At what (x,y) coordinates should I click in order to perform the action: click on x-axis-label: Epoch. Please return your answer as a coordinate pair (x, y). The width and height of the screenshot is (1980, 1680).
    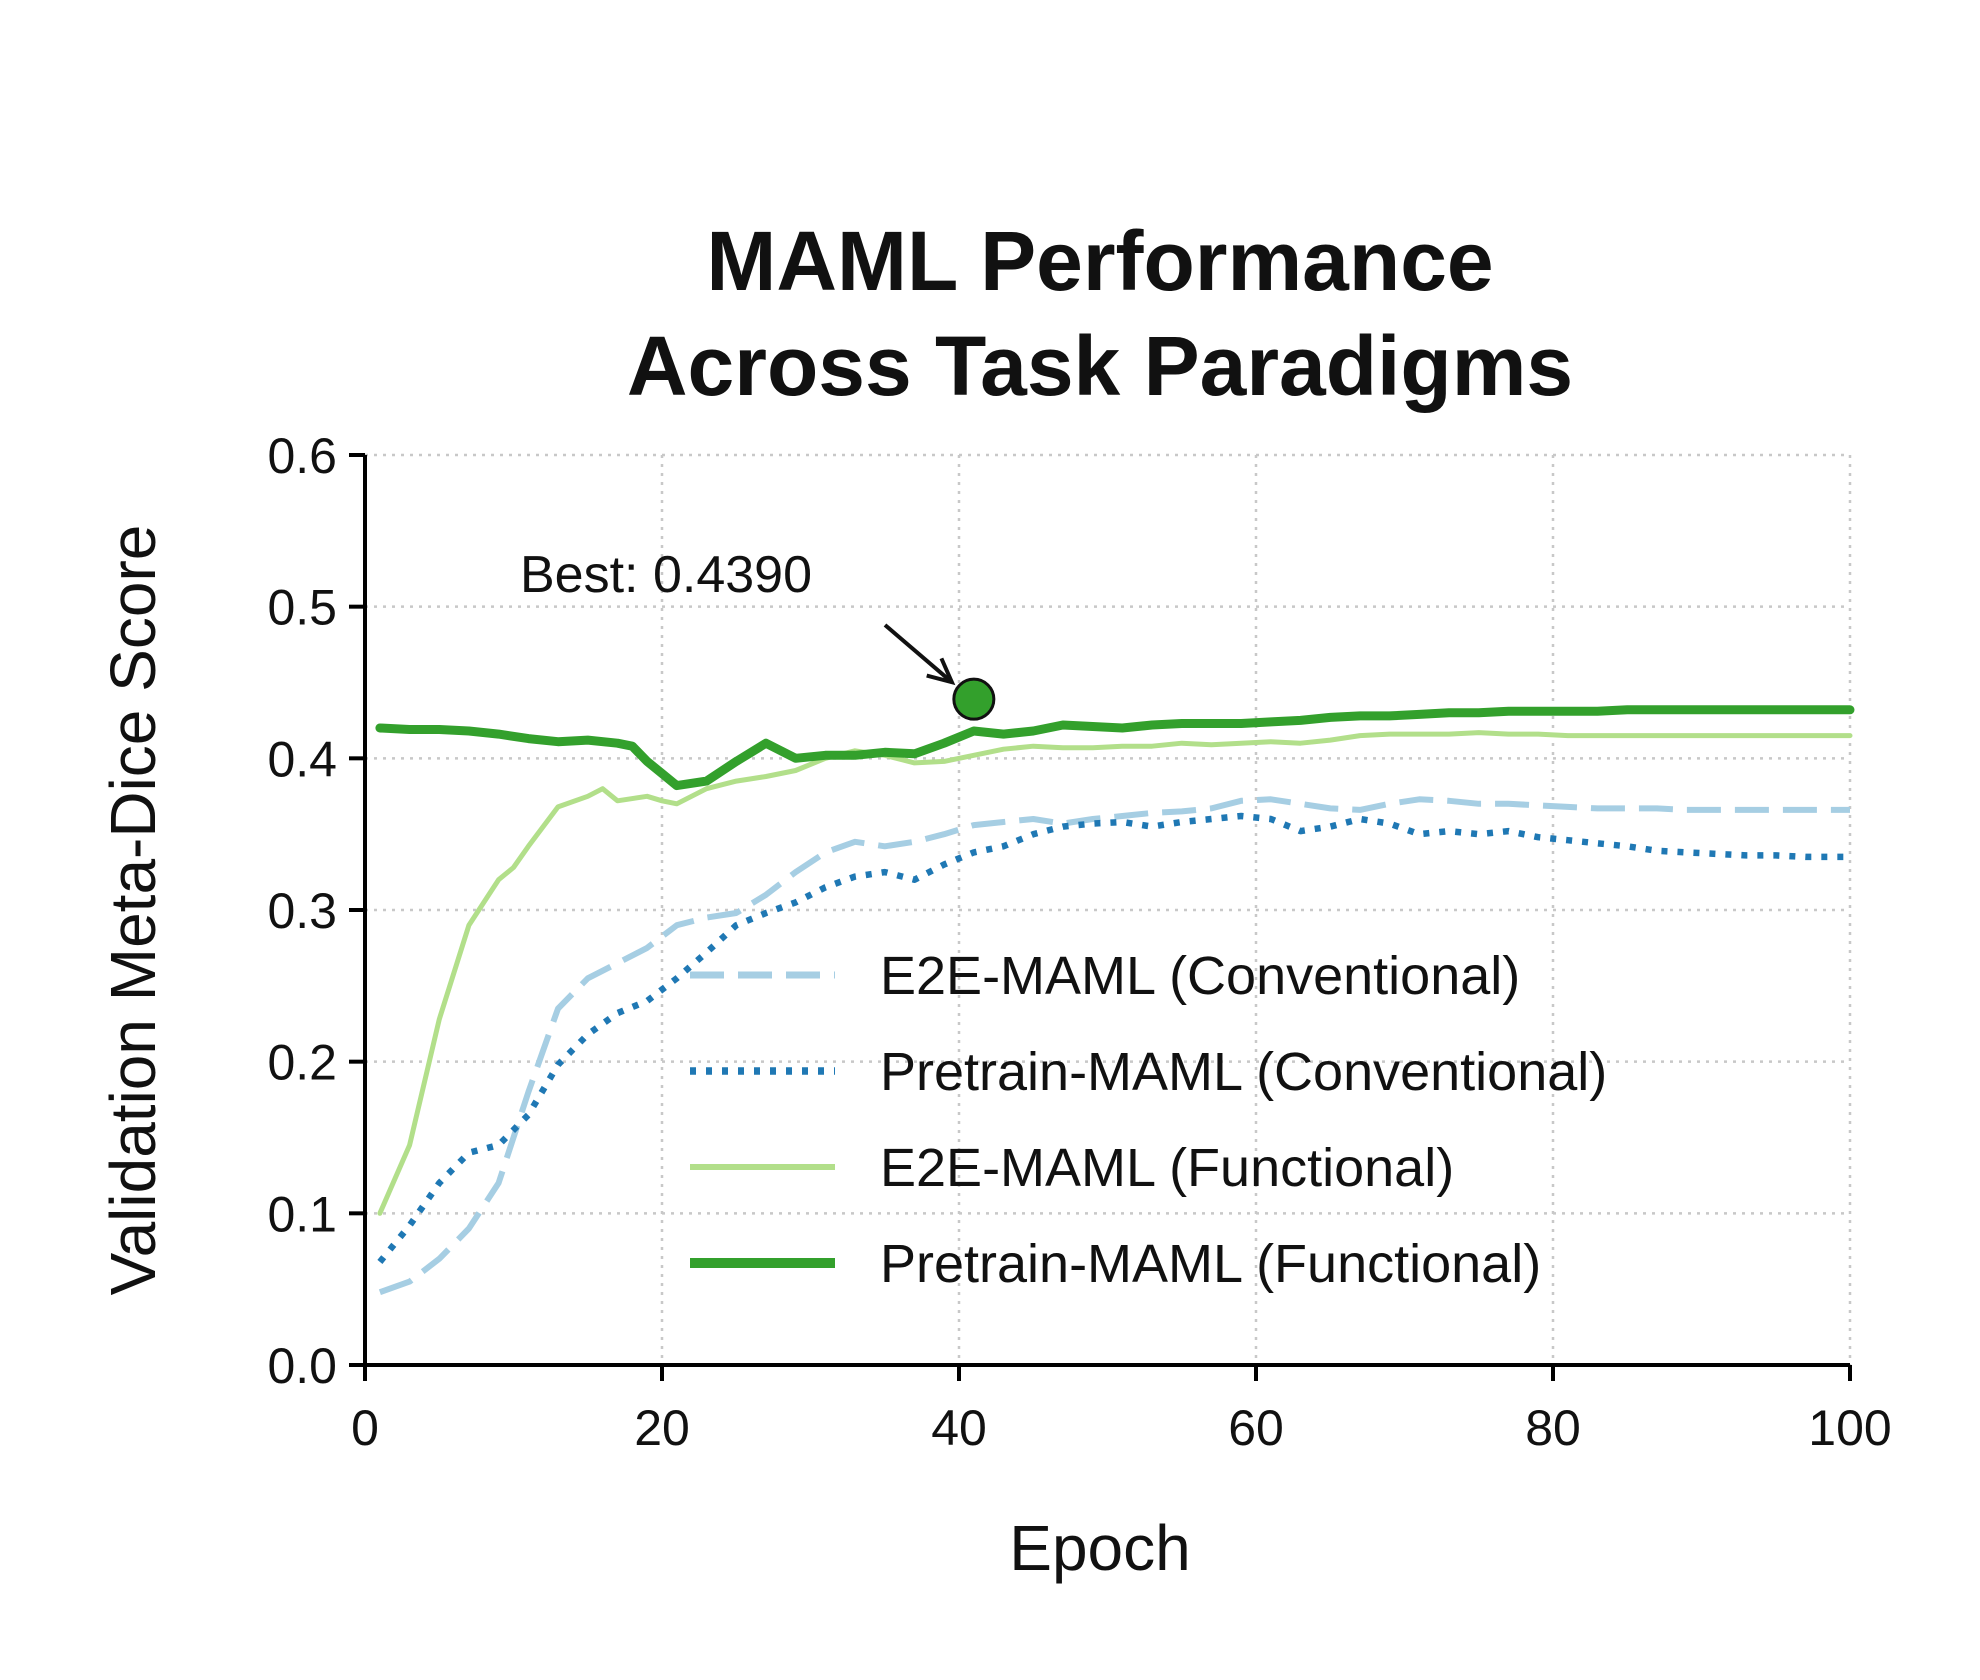
    Looking at the image, I should click on (1099, 1548).